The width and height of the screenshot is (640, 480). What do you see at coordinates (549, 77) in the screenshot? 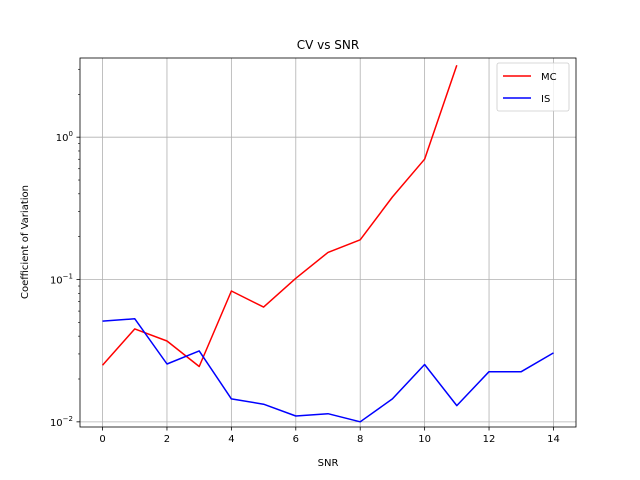
I see `legend-label-mc: MC` at bounding box center [549, 77].